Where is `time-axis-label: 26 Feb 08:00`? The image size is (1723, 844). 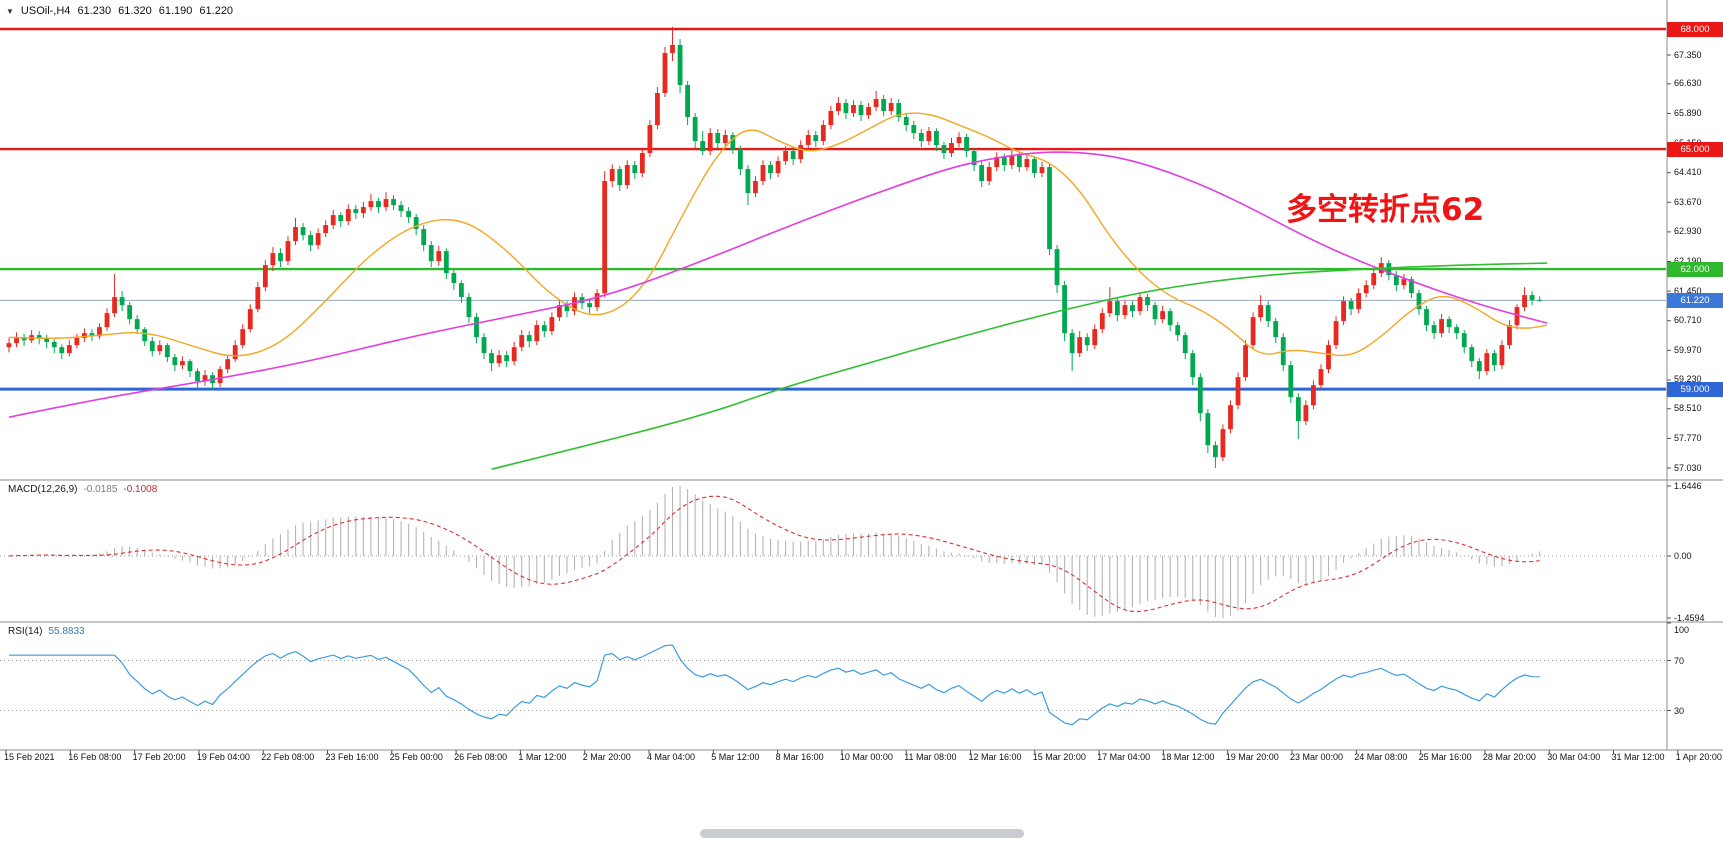
time-axis-label: 26 Feb 08:00 is located at coordinates (481, 757).